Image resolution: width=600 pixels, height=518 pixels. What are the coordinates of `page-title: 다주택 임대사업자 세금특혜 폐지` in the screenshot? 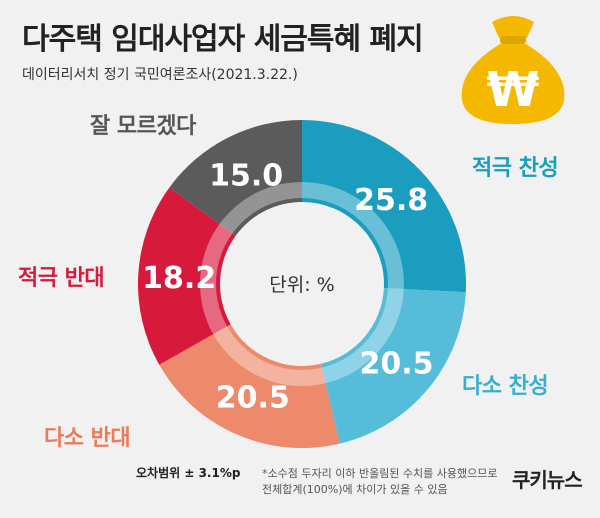 It's located at (223, 39).